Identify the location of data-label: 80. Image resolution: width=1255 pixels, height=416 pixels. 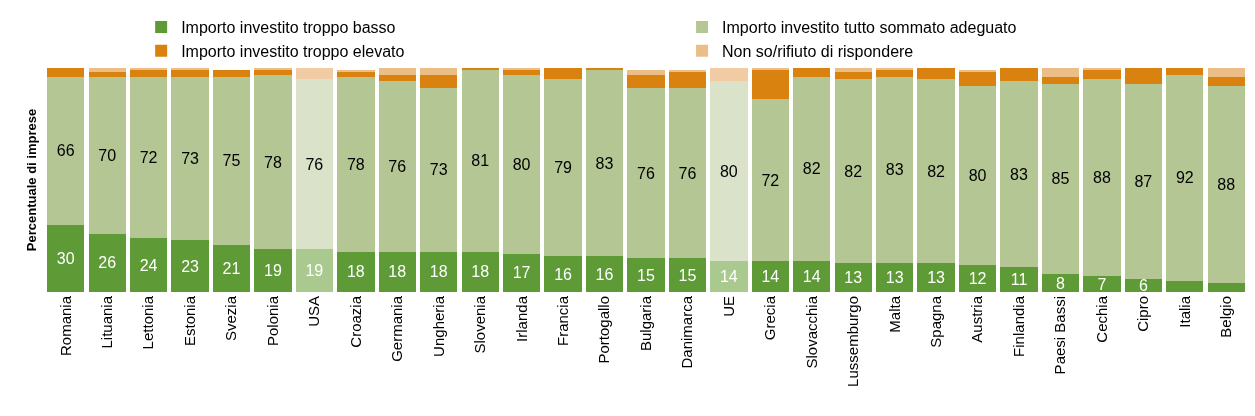
(728, 171).